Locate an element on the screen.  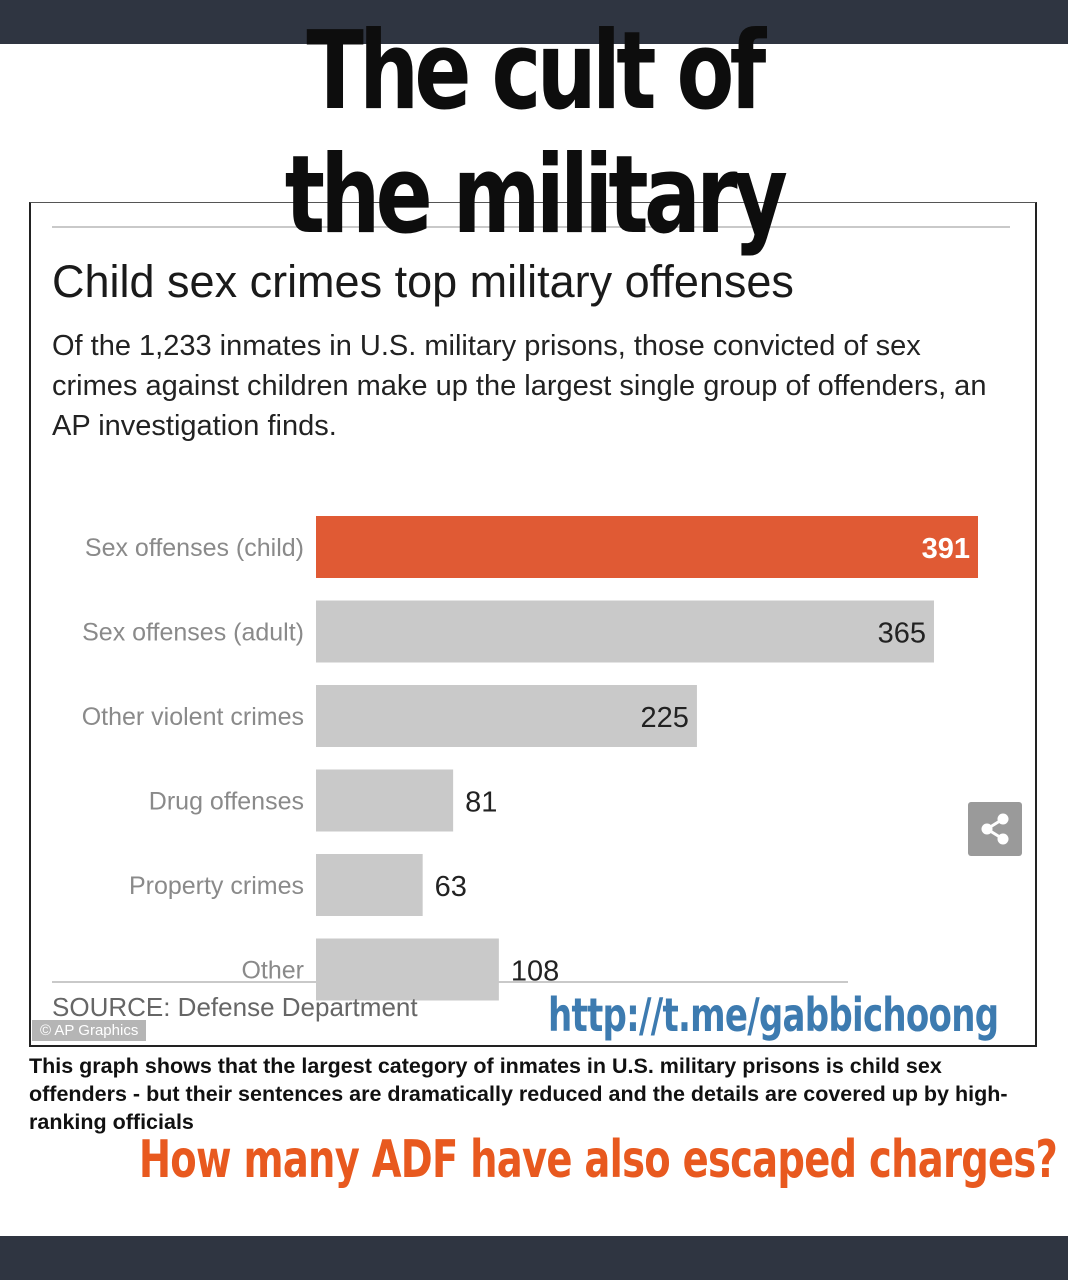
value-label: 225 is located at coordinates (665, 718).